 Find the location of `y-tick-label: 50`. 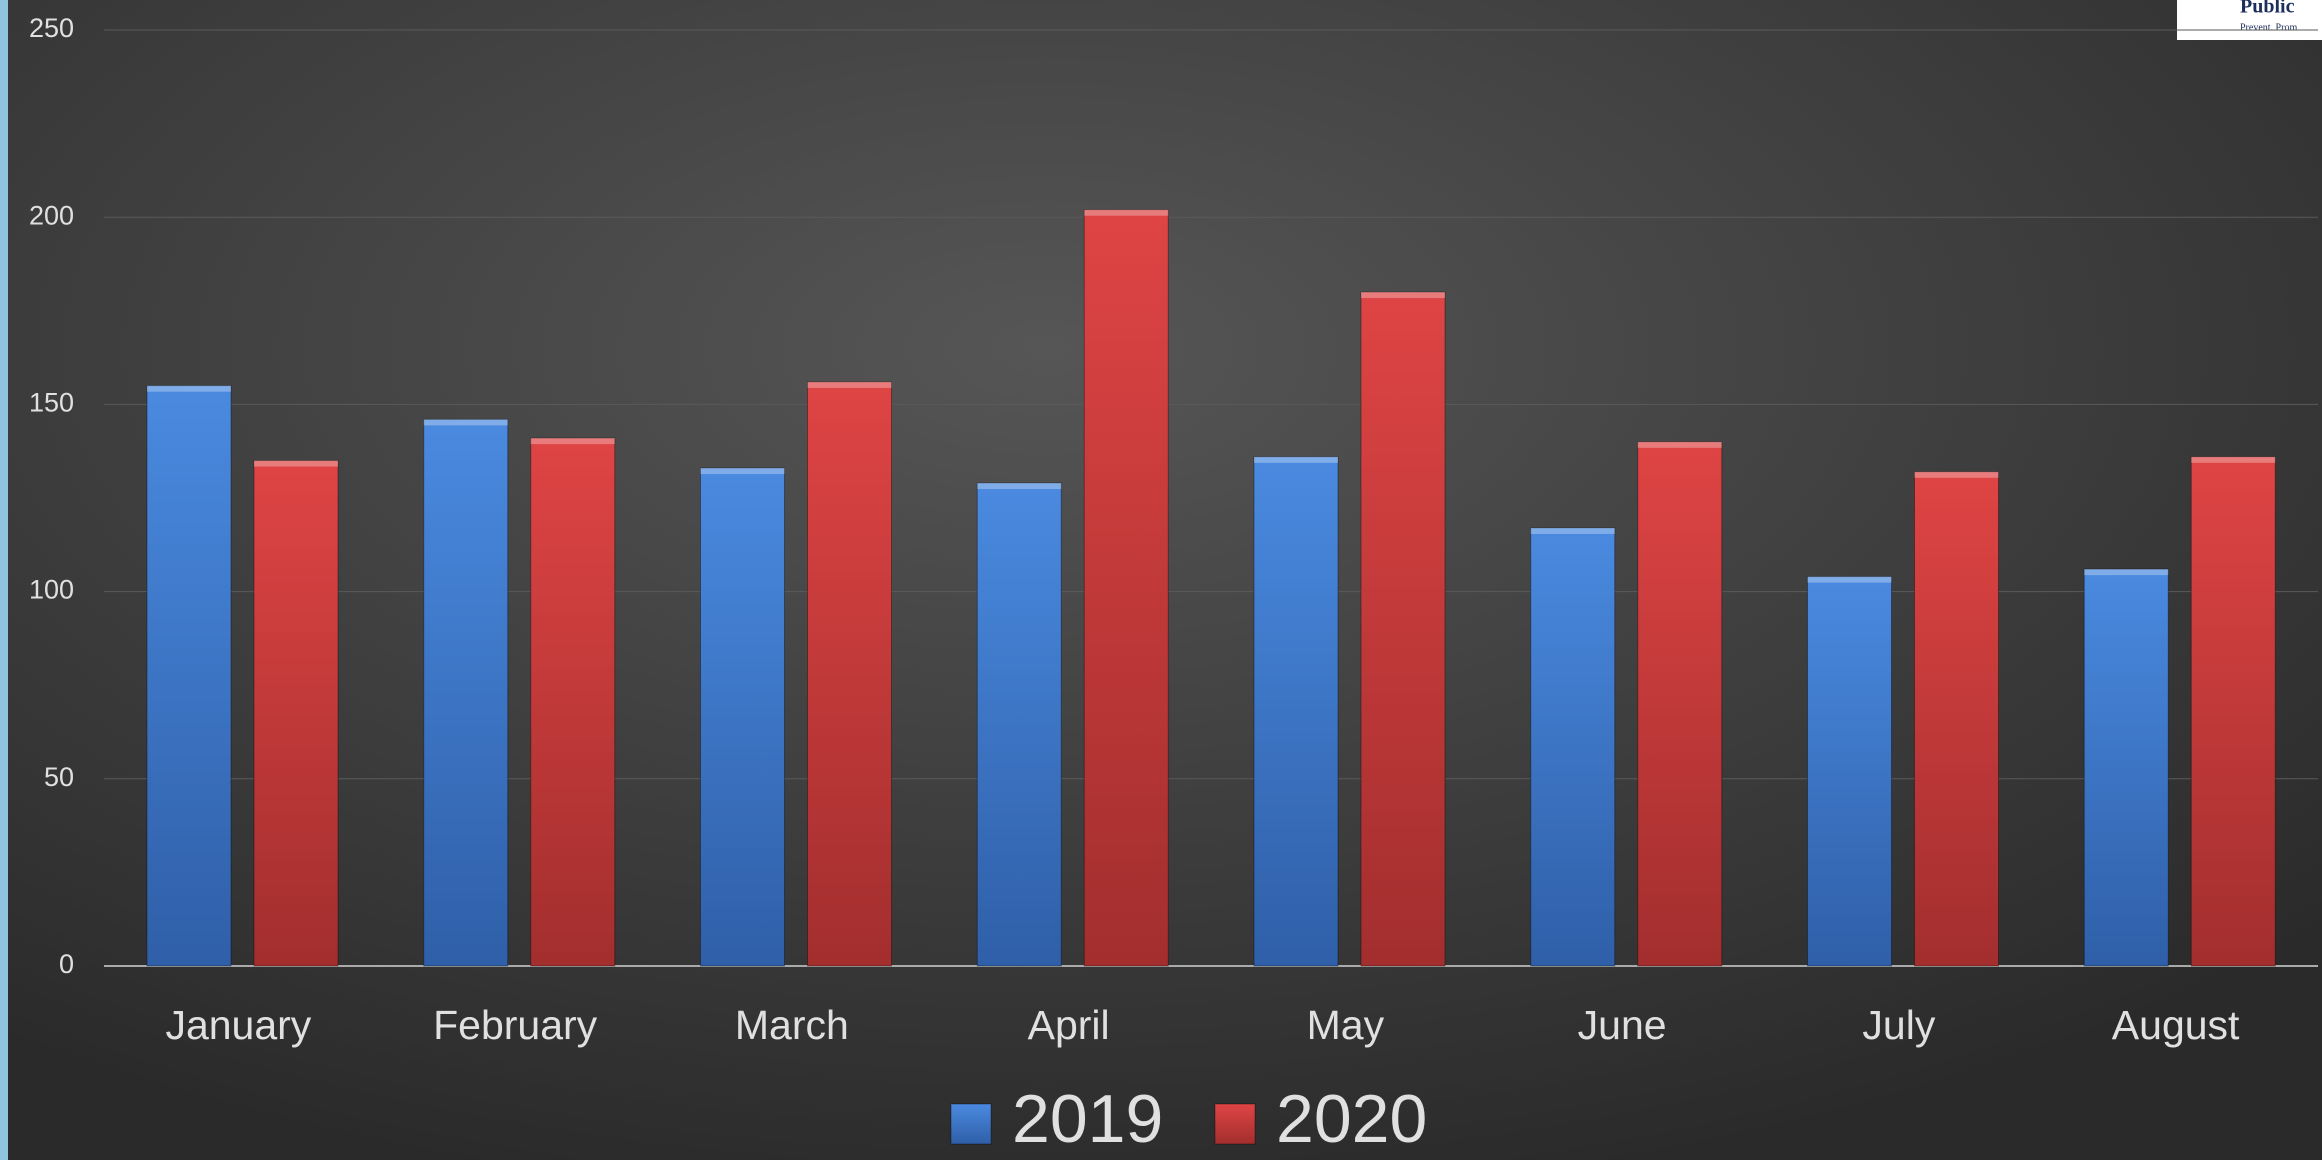

y-tick-label: 50 is located at coordinates (59, 777).